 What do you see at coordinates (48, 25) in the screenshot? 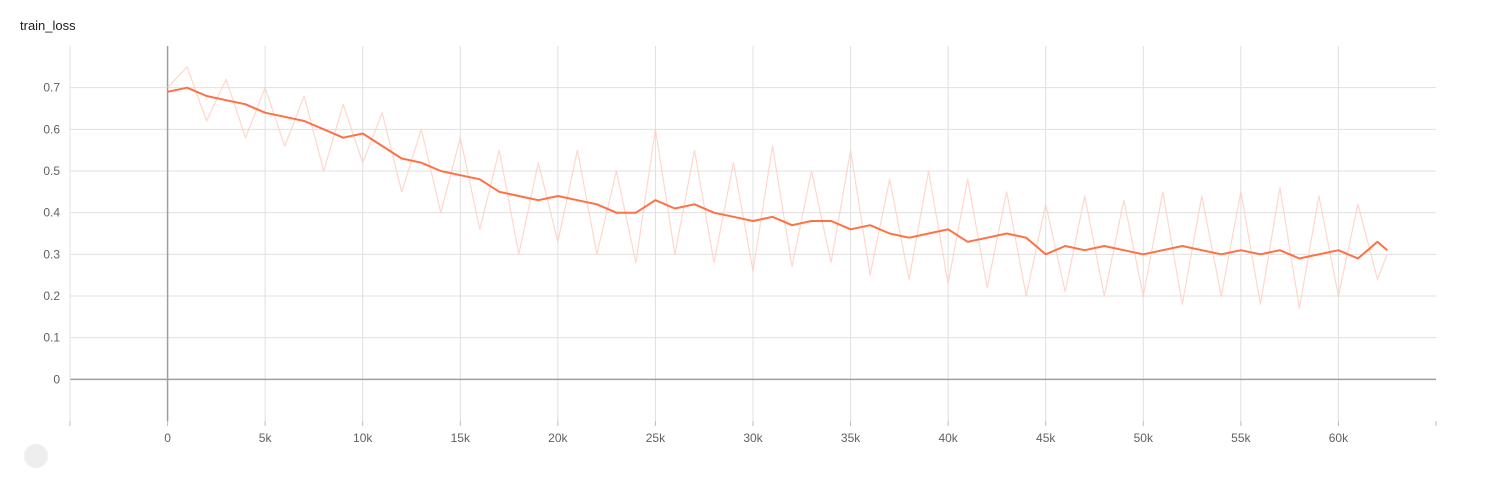
I see `chart-title: train_loss` at bounding box center [48, 25].